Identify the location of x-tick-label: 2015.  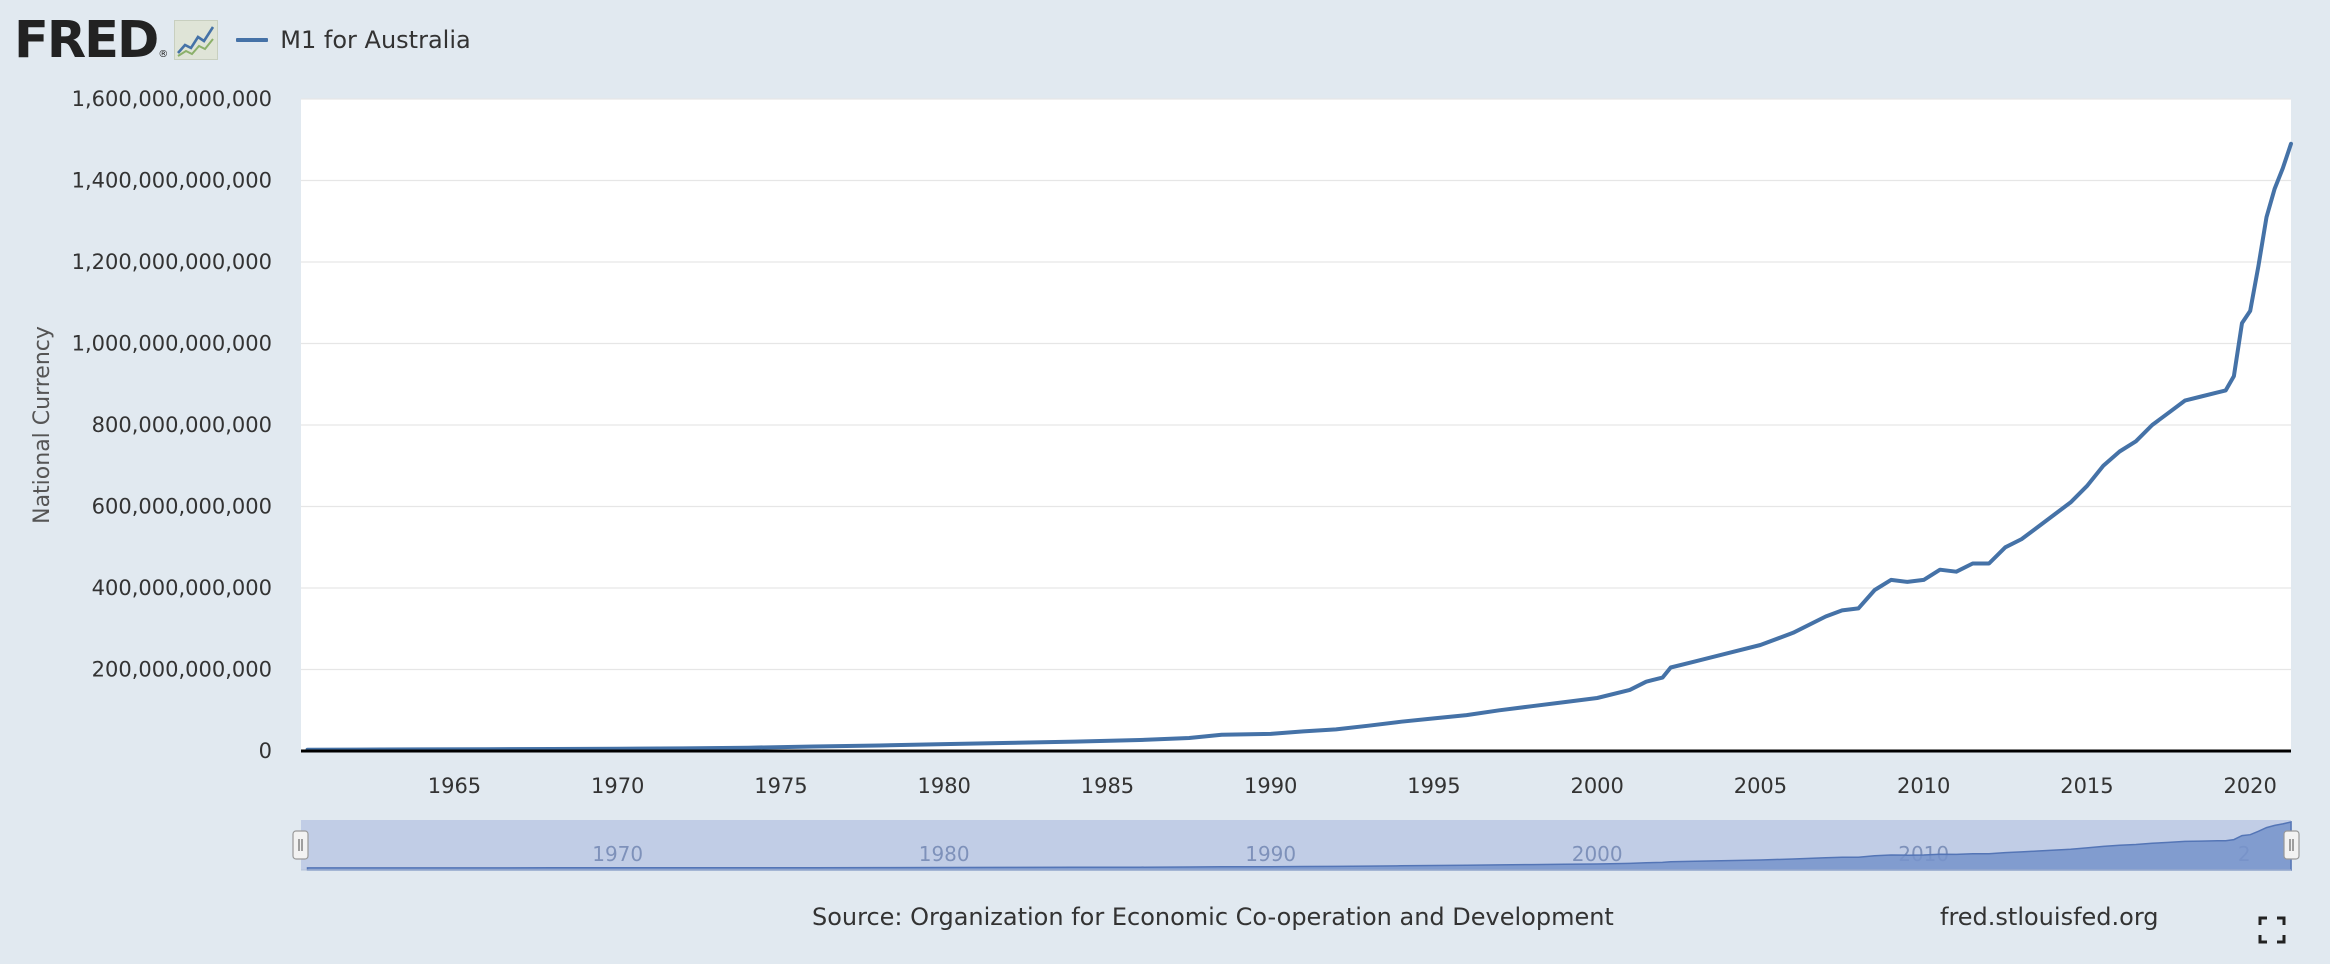
(2086, 786).